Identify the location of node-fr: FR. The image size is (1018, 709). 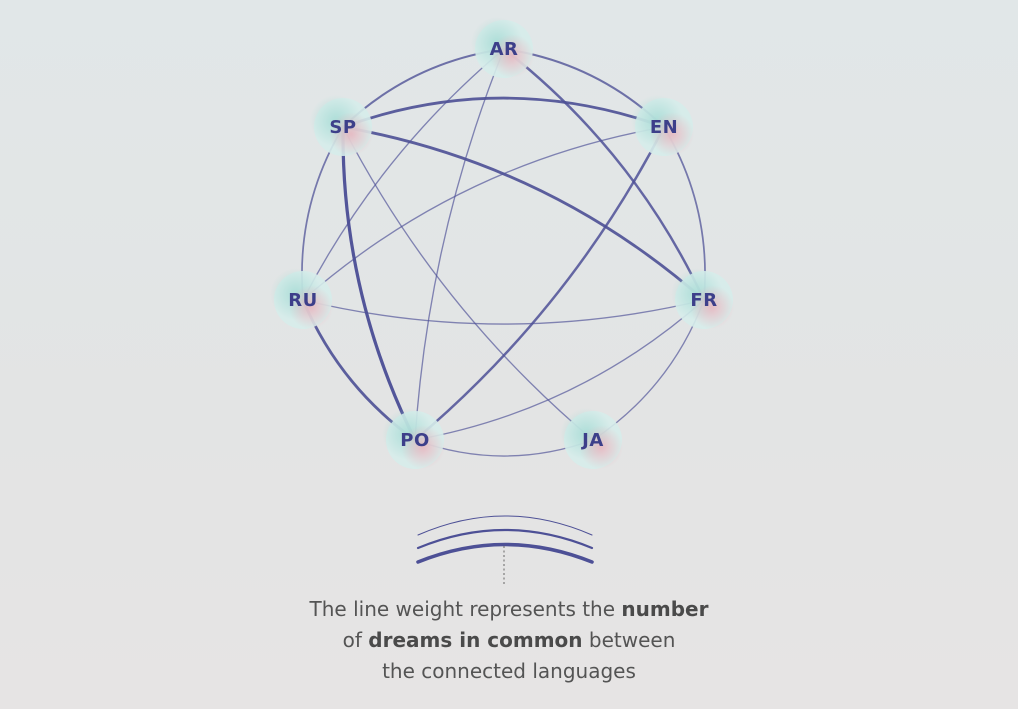
(702, 298).